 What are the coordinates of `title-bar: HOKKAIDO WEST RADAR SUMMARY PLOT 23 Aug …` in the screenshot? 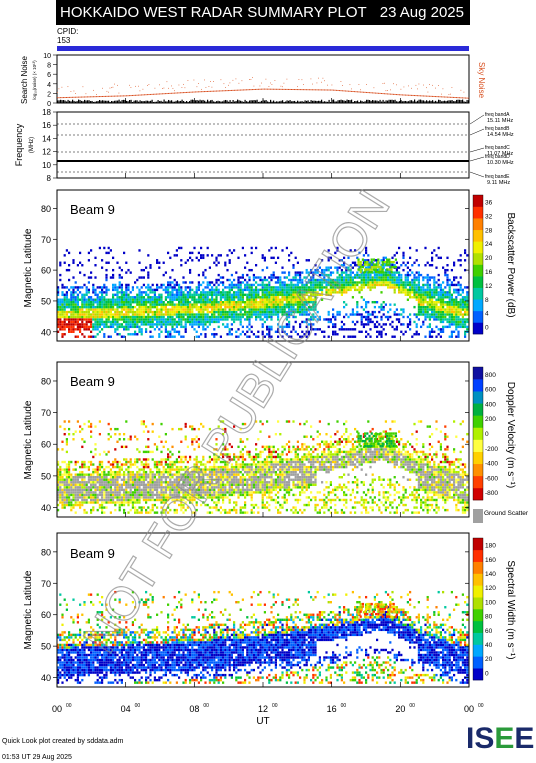 It's located at (263, 12).